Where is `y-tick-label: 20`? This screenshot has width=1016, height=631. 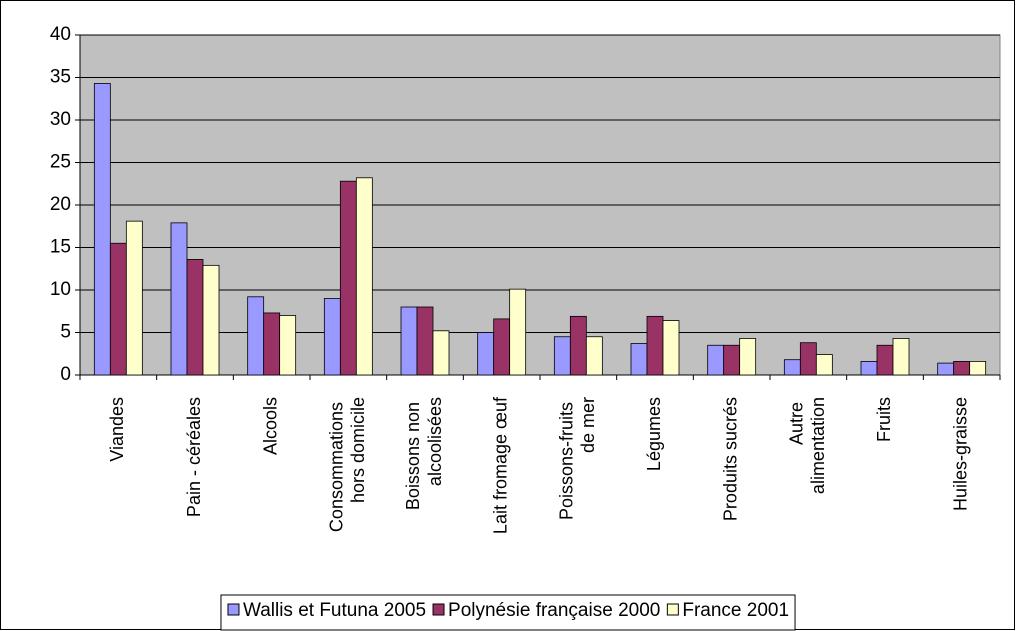
y-tick-label: 20 is located at coordinates (60, 204).